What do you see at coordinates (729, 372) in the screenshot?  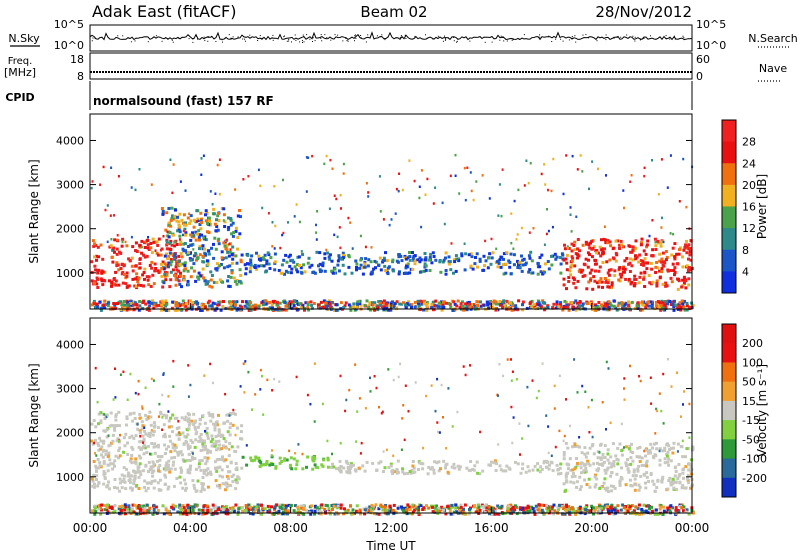 I see `velocity-colorbar-band` at bounding box center [729, 372].